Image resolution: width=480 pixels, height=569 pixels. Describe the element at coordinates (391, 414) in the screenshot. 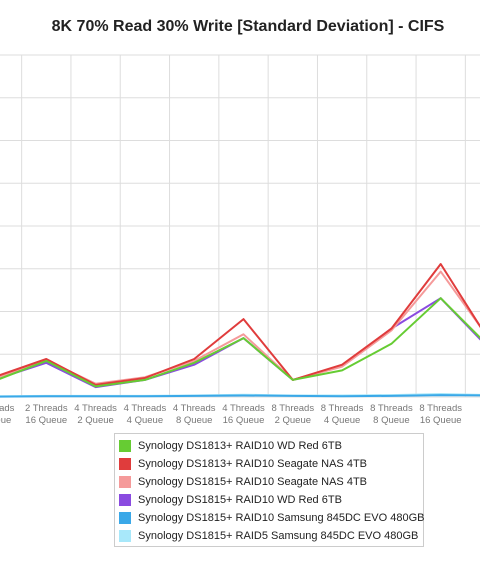

I see `x-tick-label: 8 Threads 8 Queue` at that location.